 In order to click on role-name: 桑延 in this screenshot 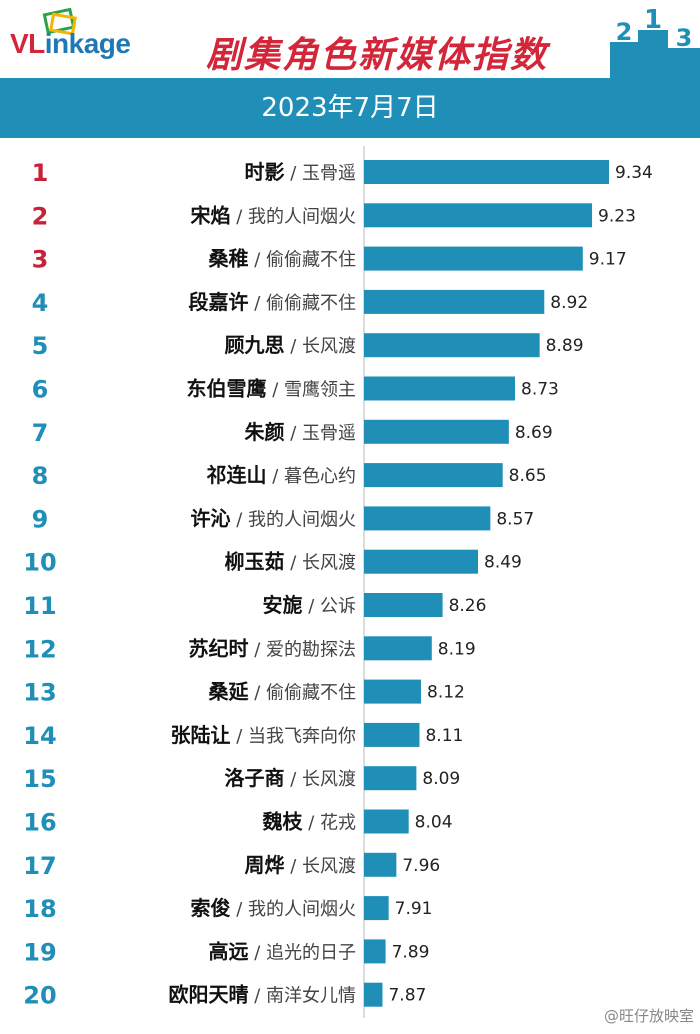, I will do `click(228, 692)`.